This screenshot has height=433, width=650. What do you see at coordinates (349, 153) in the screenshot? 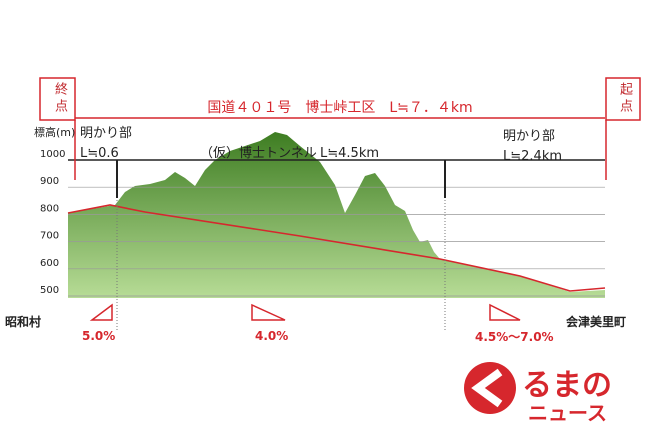
I see `section-length: L≒4.5km` at bounding box center [349, 153].